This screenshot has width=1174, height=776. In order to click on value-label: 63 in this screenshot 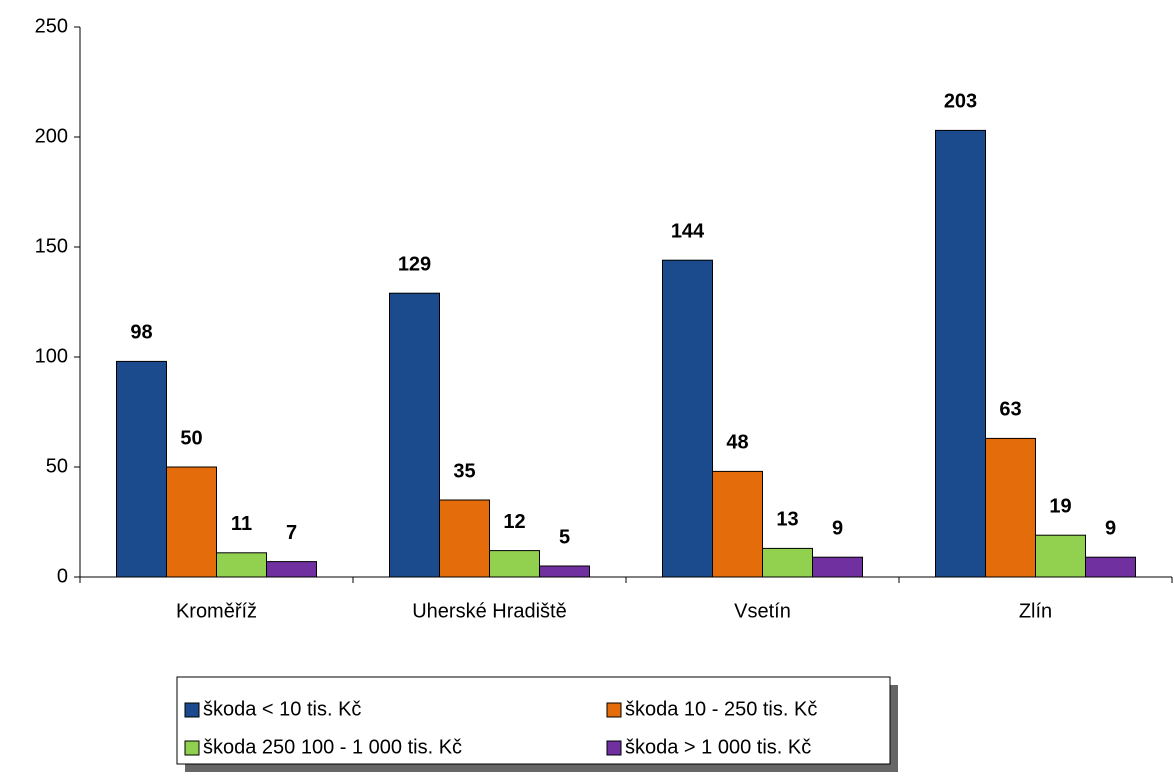, I will do `click(1010, 410)`.